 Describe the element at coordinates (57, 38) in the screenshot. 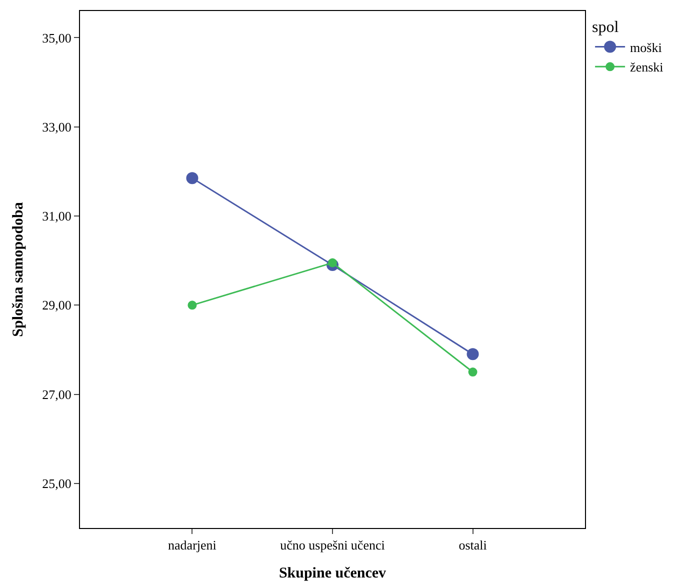

I see `y-tick-label: 35,00` at that location.